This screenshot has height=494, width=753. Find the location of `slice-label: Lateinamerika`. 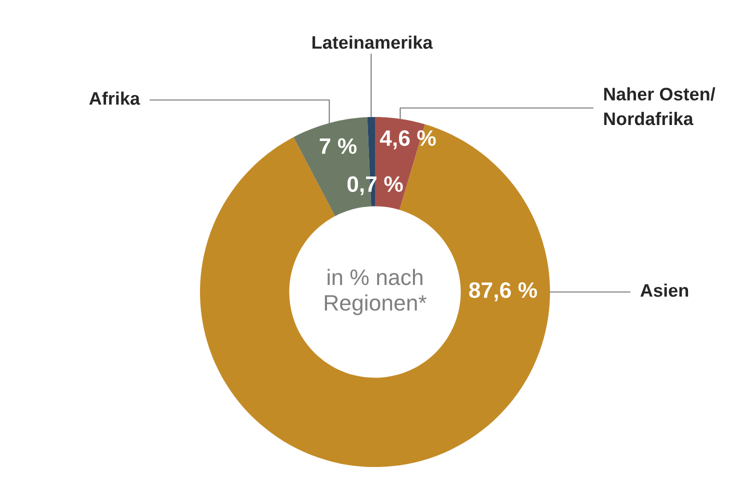

slice-label: Lateinamerika is located at coordinates (372, 42).